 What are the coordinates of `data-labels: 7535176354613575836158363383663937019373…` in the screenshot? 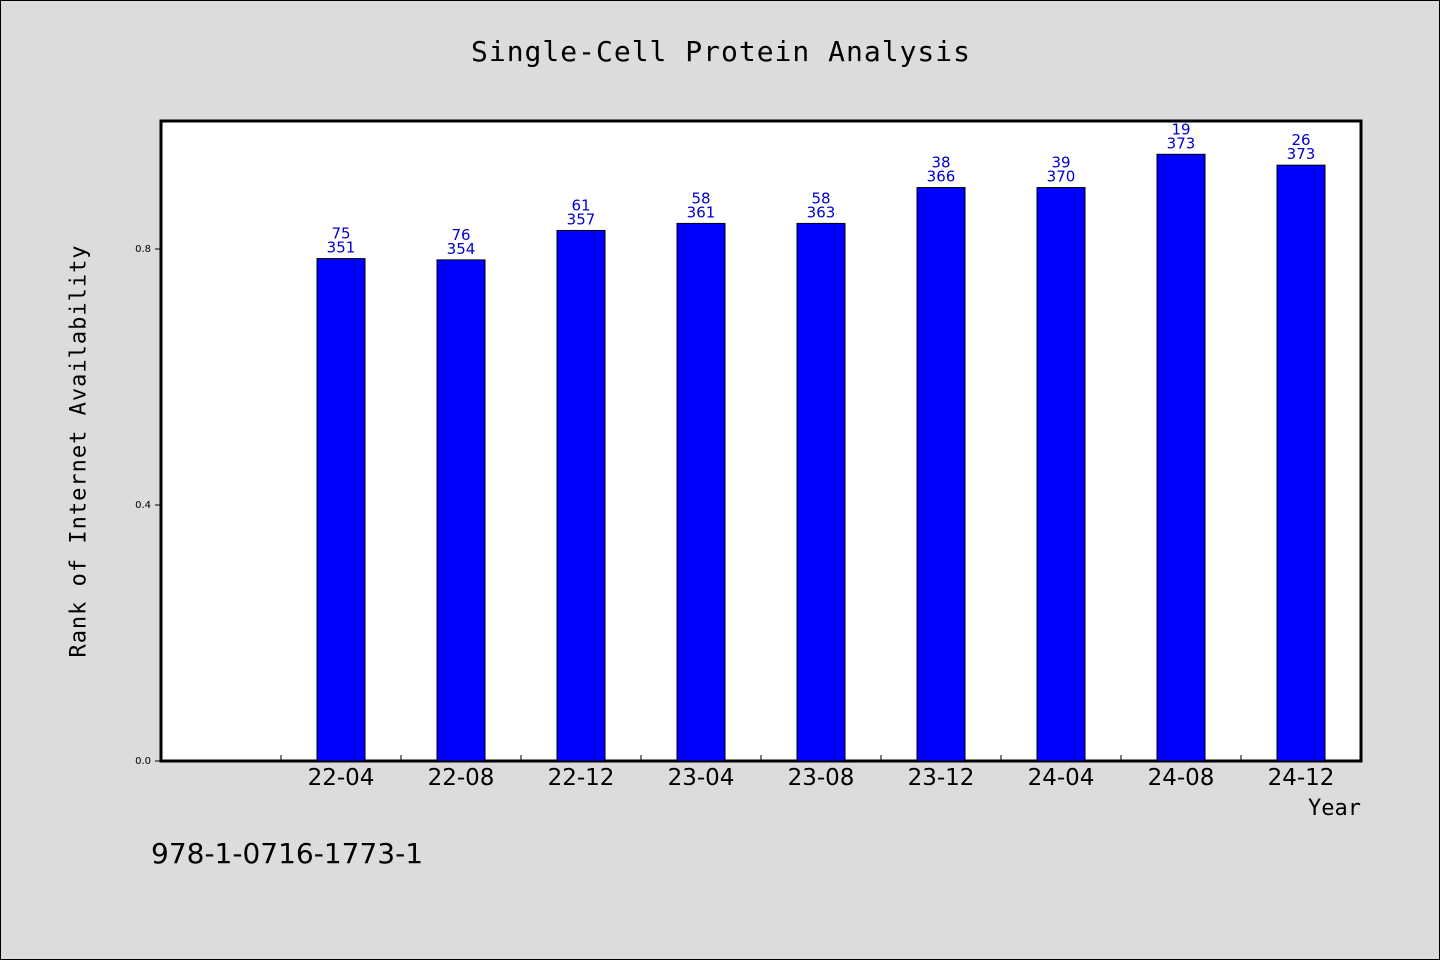 It's located at (821, 189).